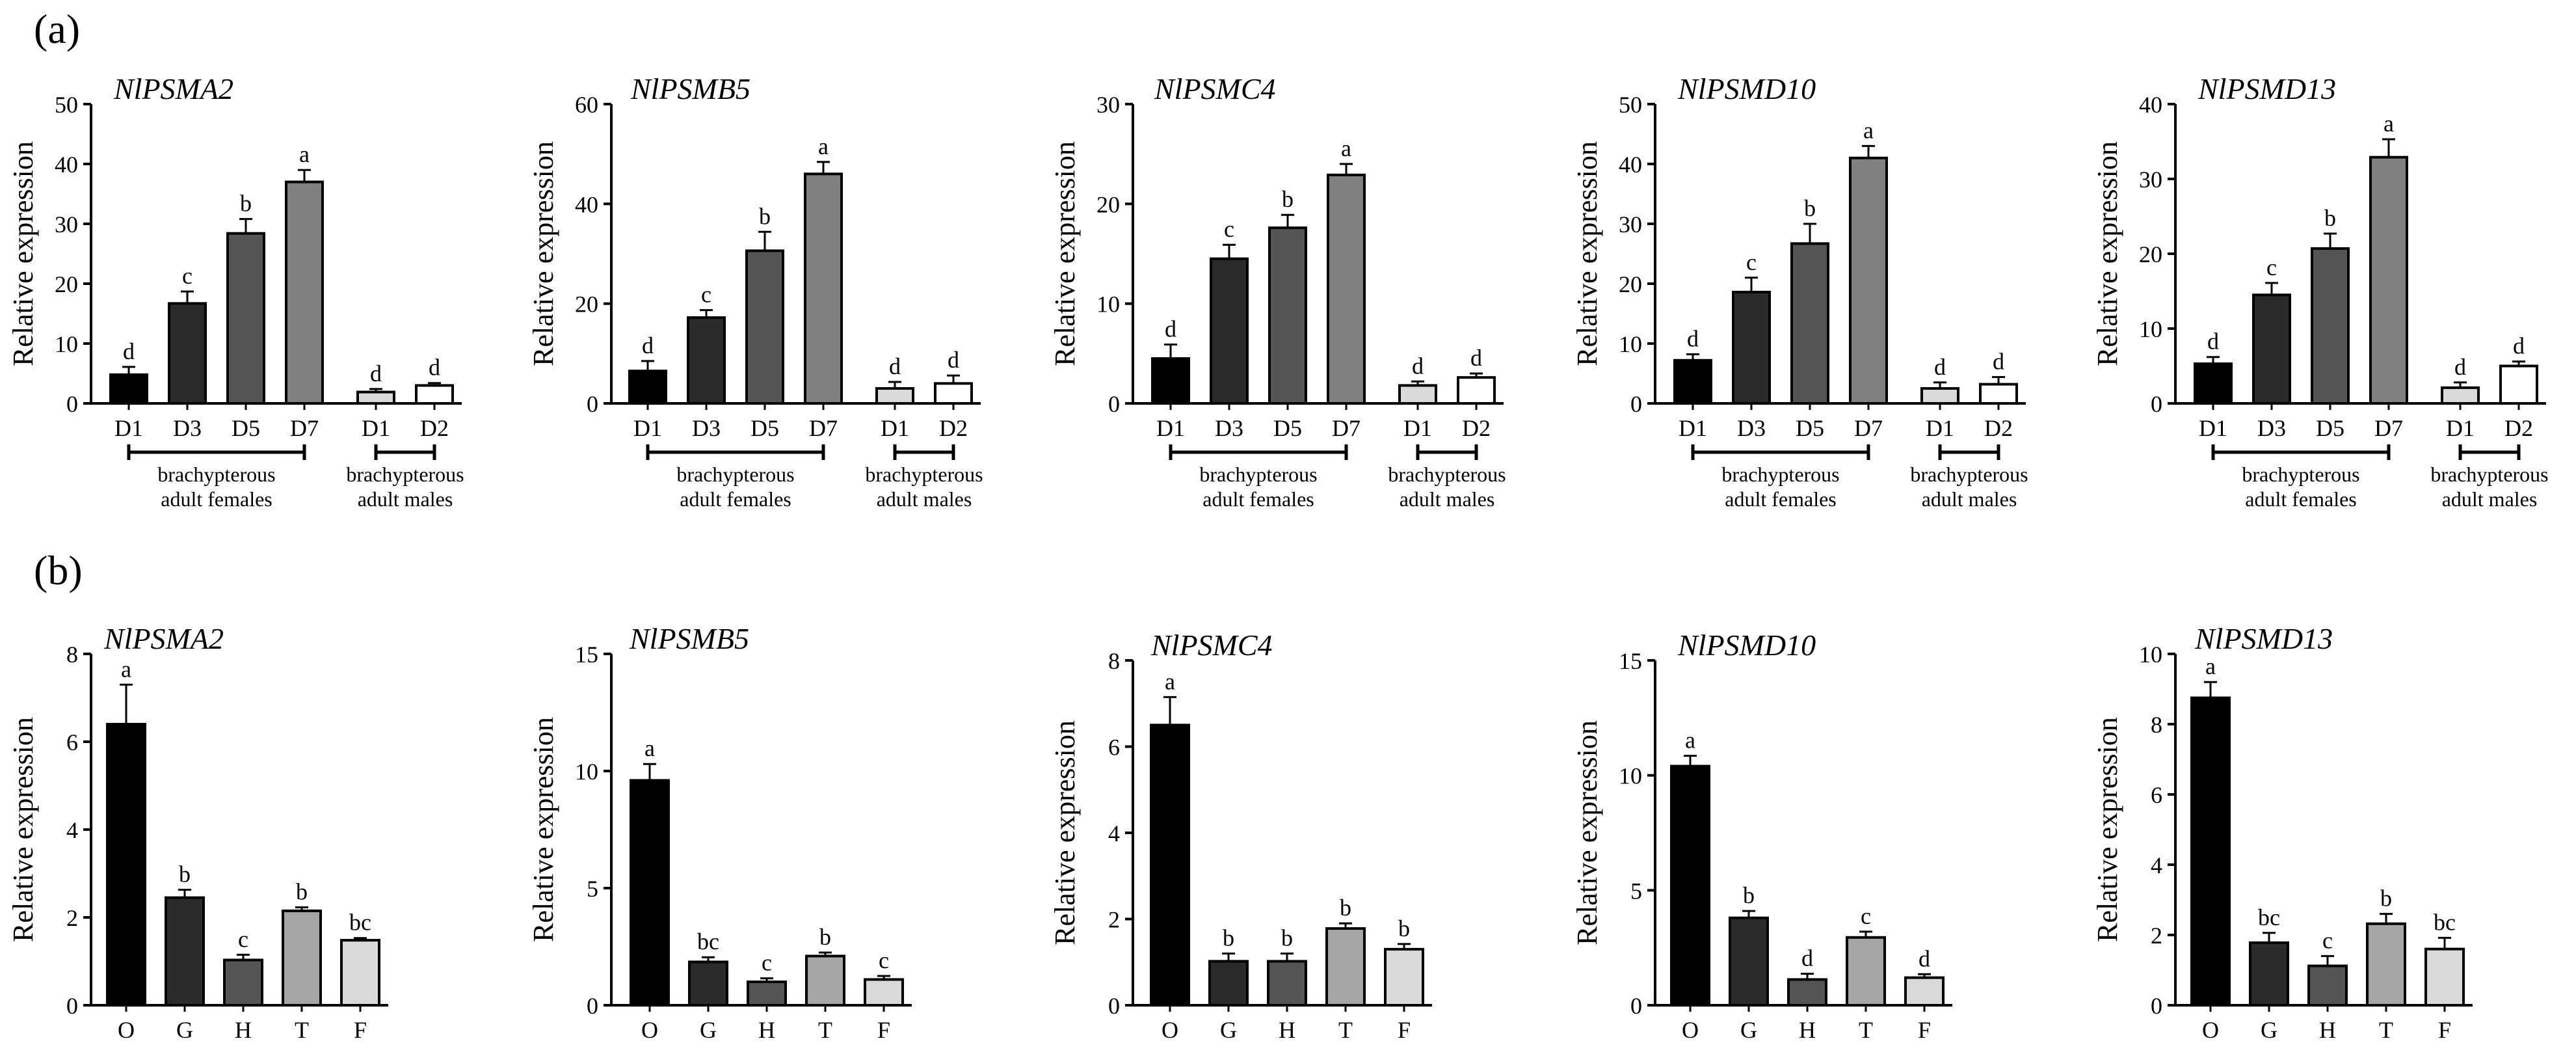 The height and width of the screenshot is (1056, 2576). I want to click on x-tick-label: D5, so click(764, 428).